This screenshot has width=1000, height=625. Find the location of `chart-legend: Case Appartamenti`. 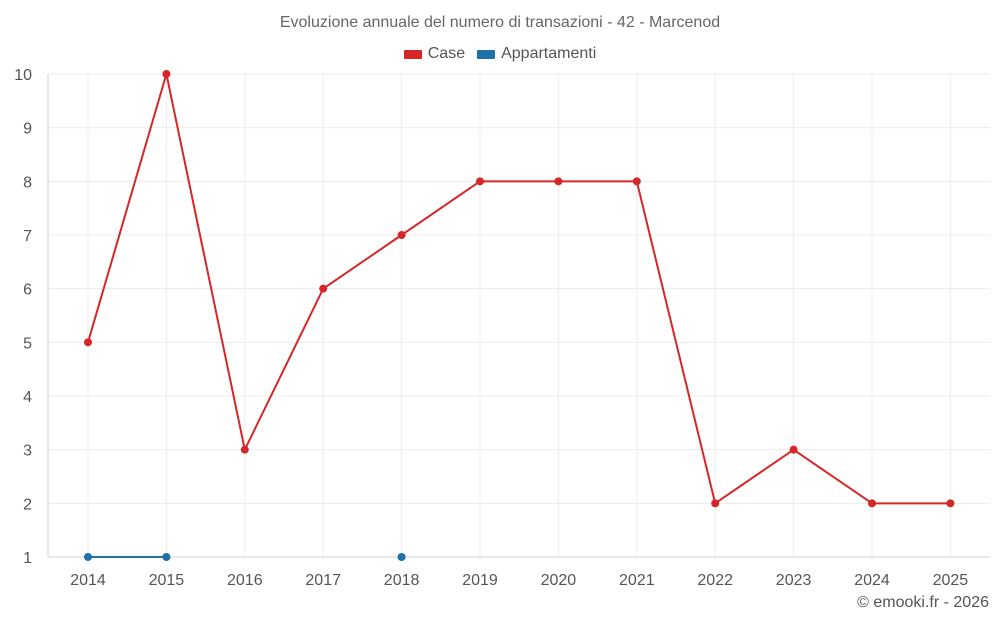

chart-legend: Case Appartamenti is located at coordinates (500, 54).